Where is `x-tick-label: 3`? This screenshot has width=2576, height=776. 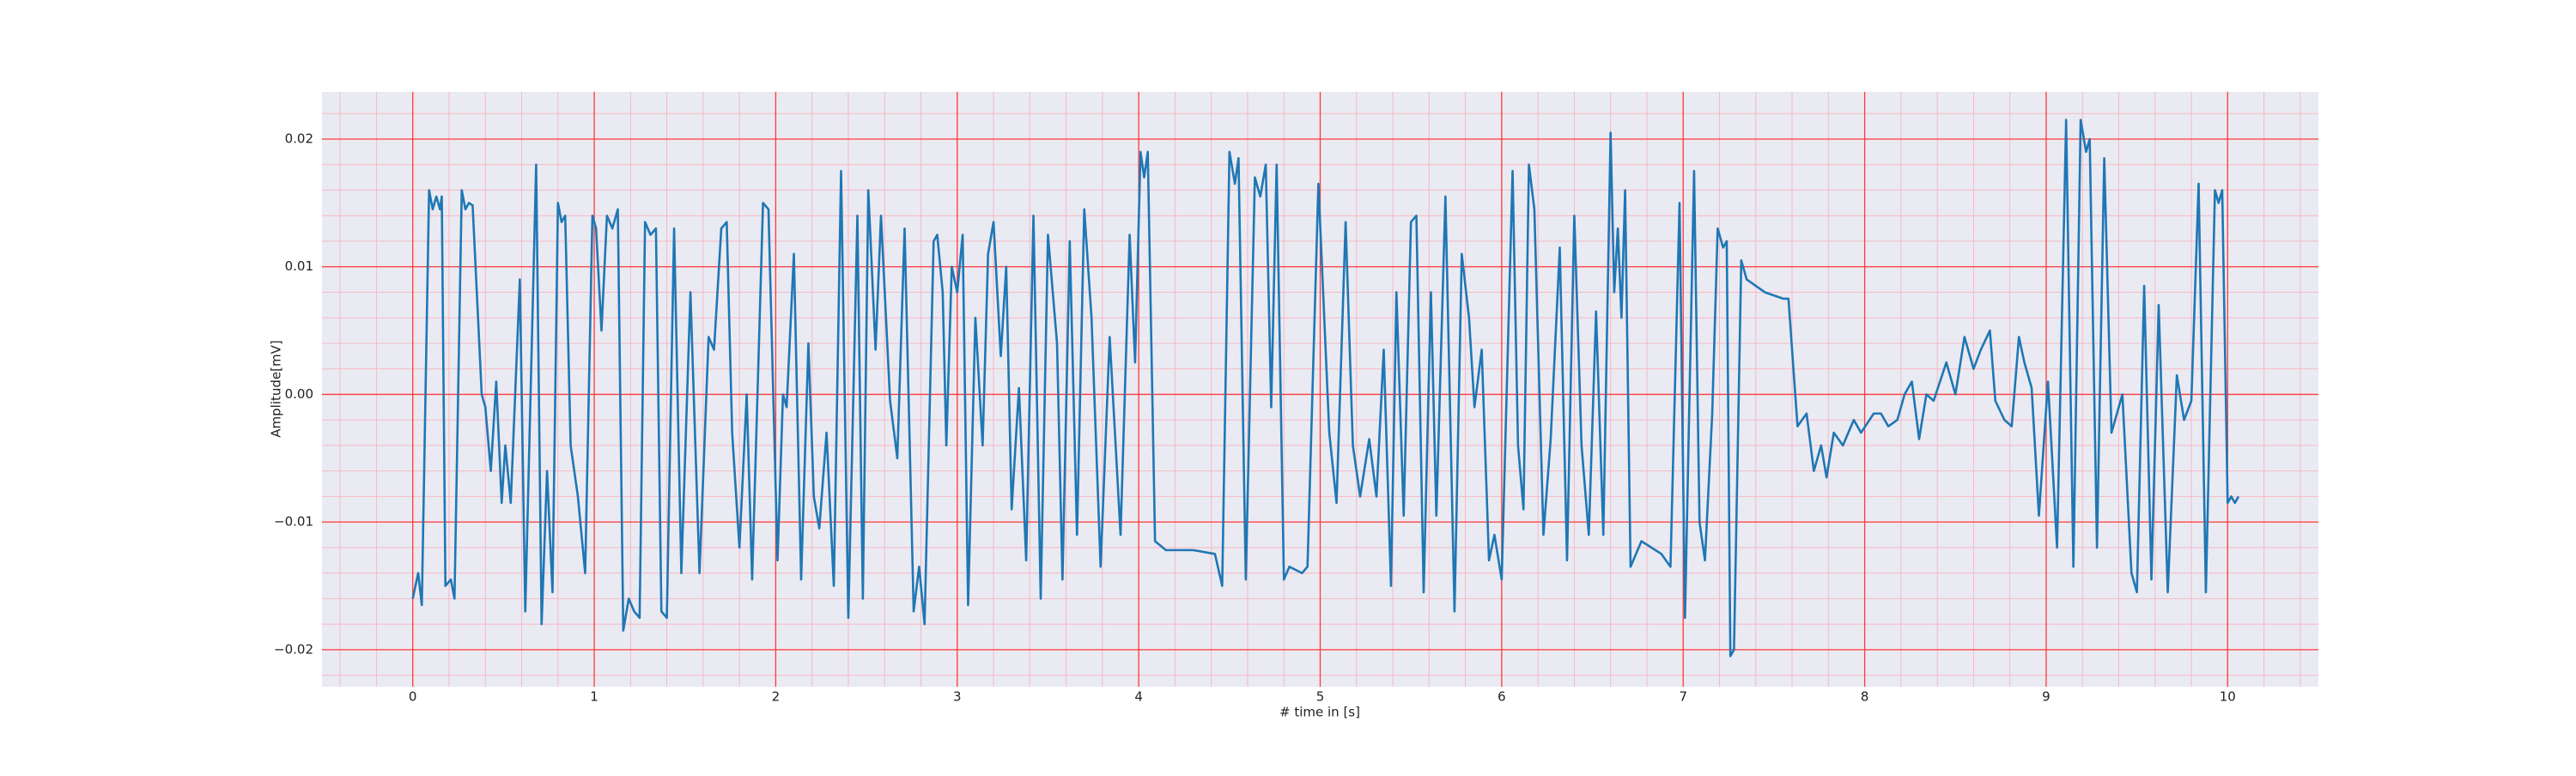
x-tick-label: 3 is located at coordinates (958, 697).